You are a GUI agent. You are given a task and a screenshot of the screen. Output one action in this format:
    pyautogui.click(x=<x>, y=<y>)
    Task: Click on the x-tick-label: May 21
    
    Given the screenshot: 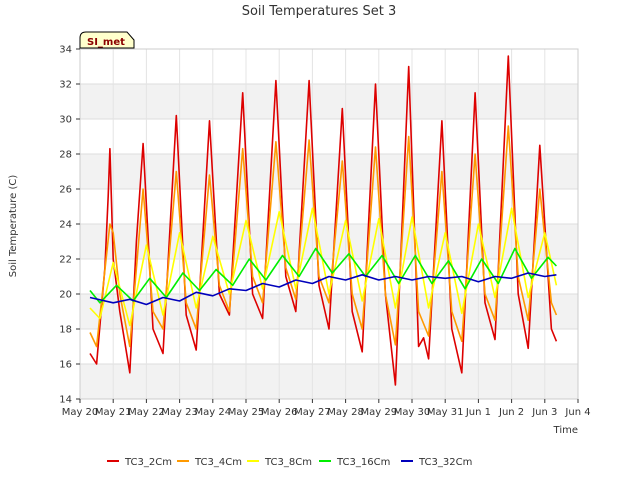 What is the action you would take?
    pyautogui.click(x=113, y=412)
    